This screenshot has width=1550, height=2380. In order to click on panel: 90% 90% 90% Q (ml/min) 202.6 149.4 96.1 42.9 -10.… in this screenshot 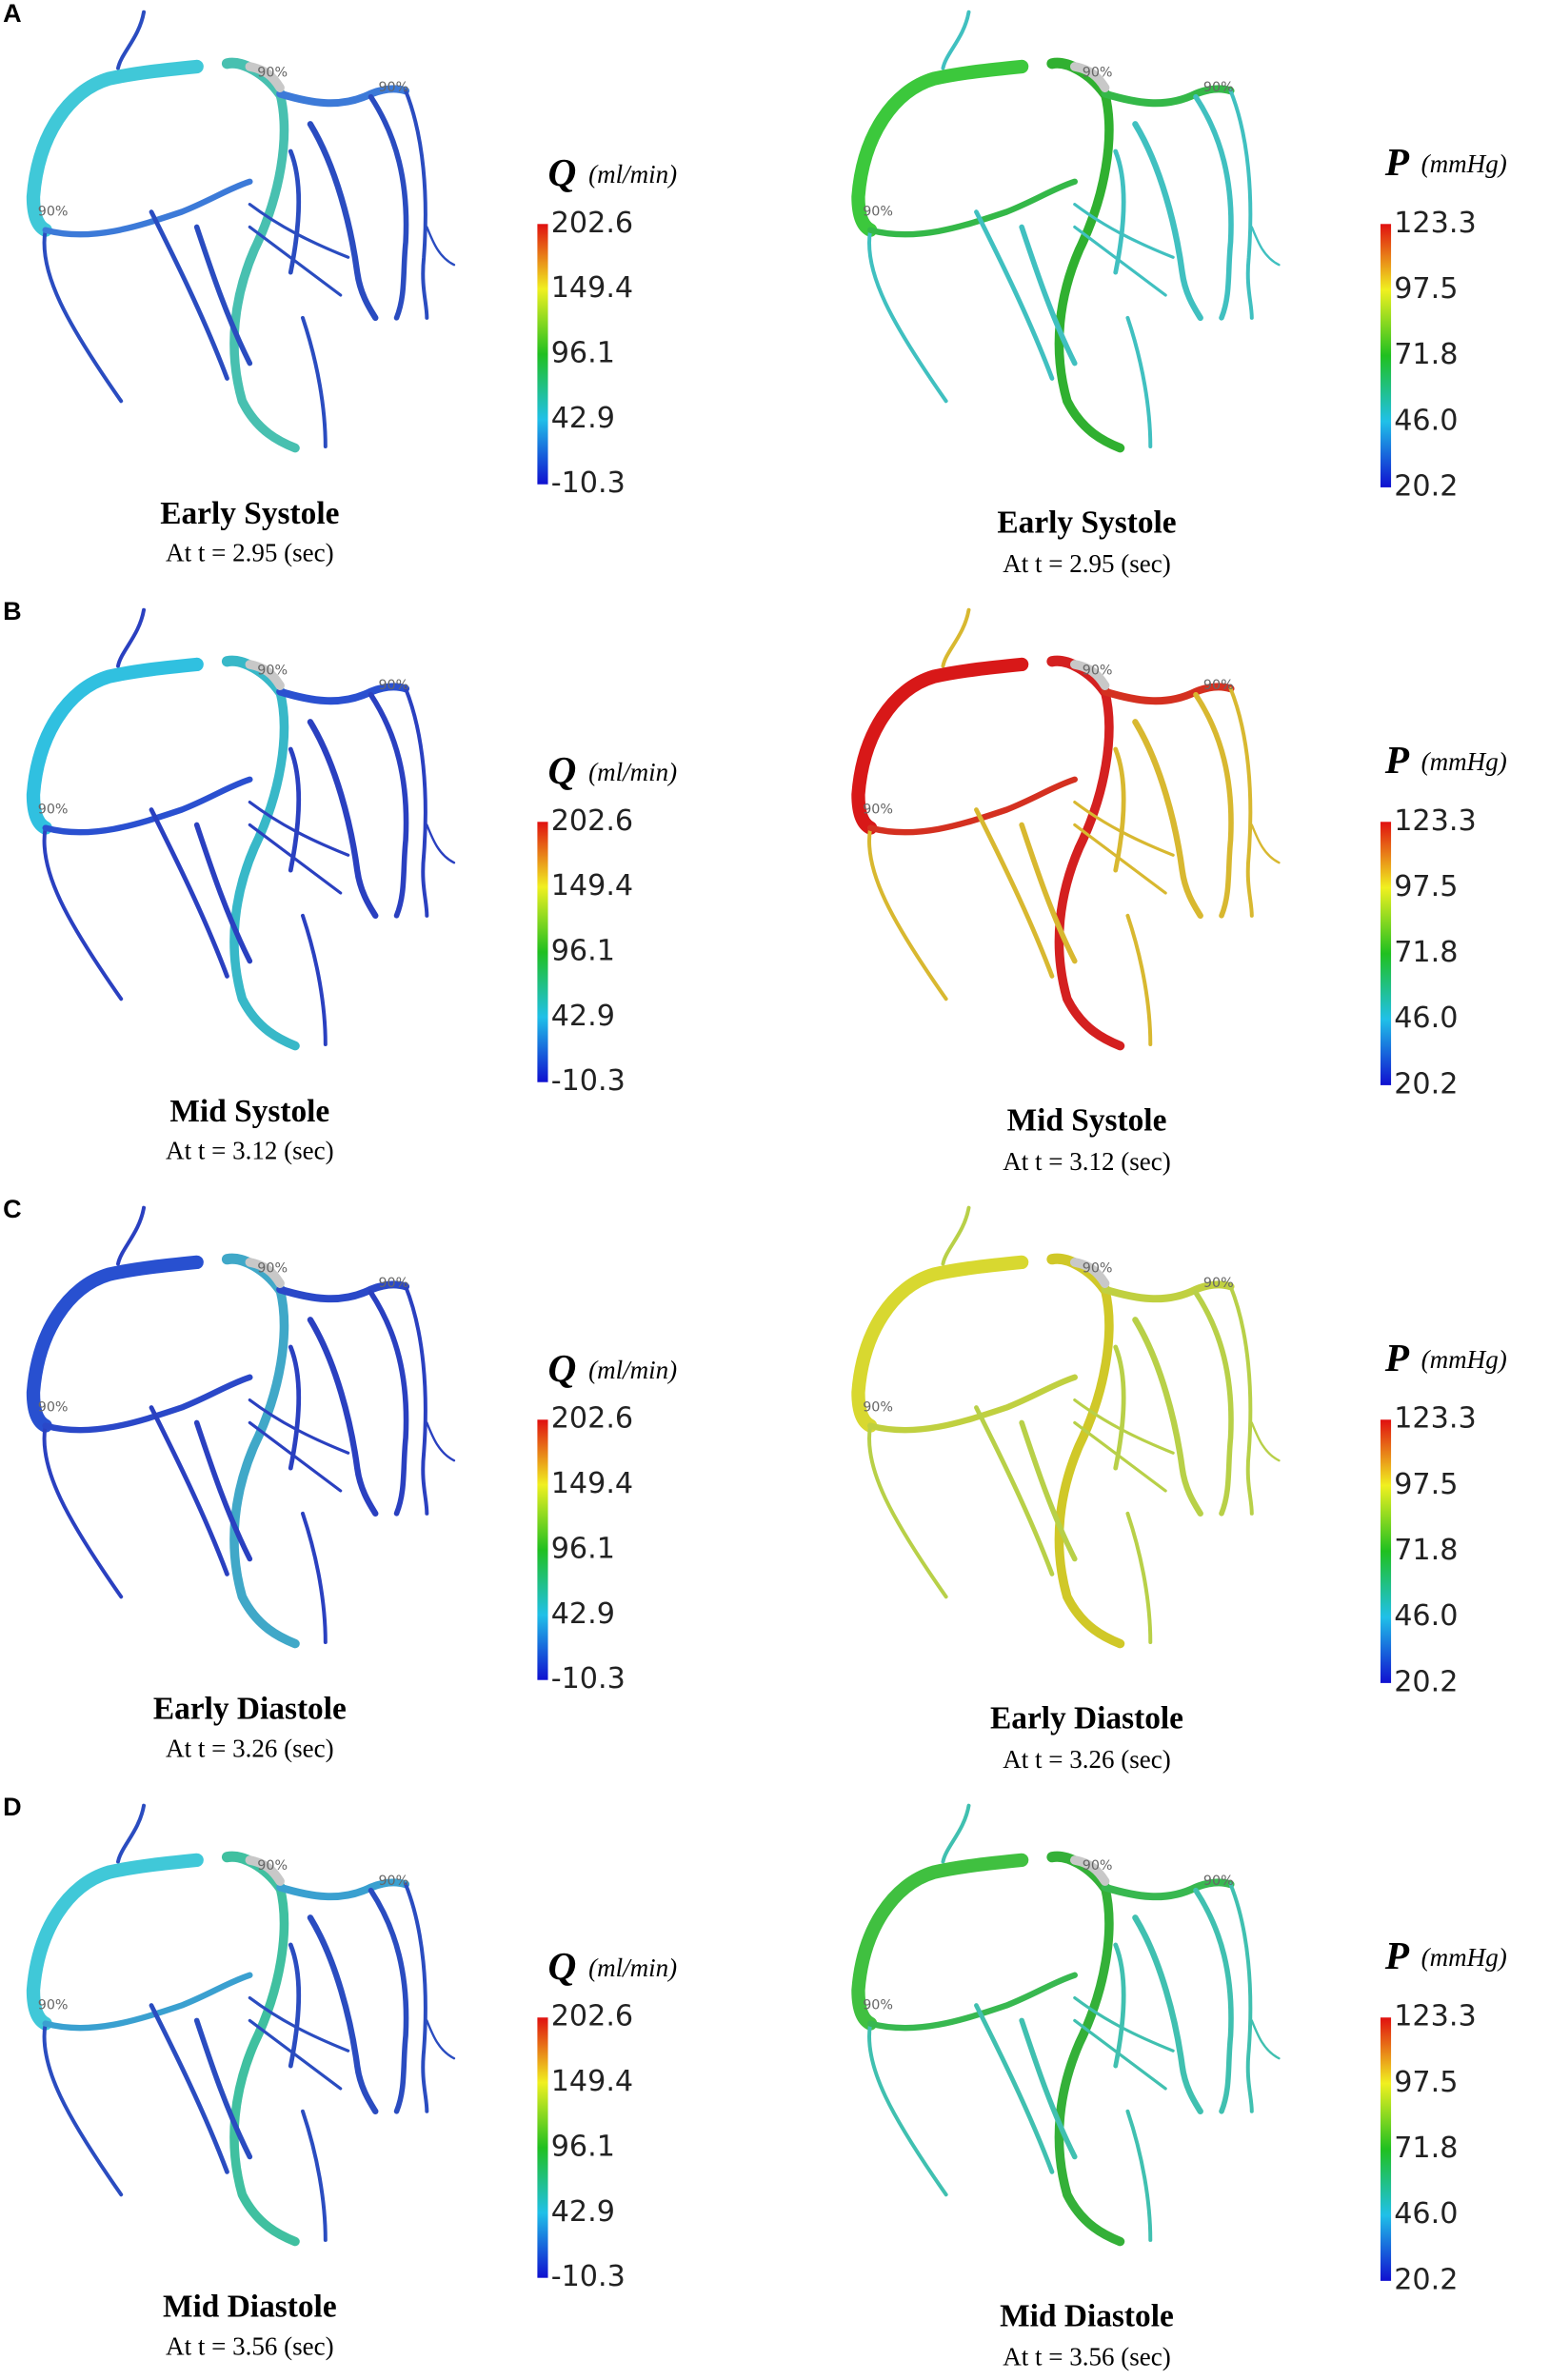, I will do `click(352, 1484)`.